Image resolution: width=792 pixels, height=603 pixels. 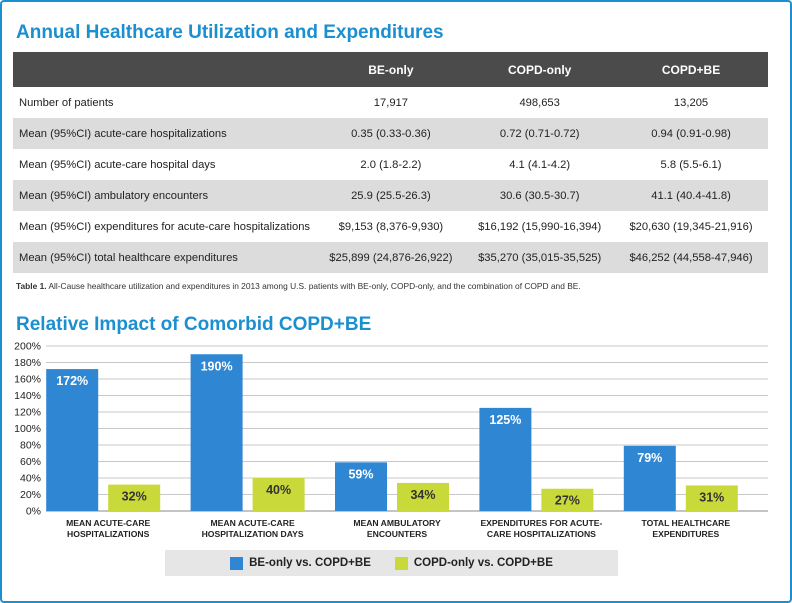 What do you see at coordinates (539, 102) in the screenshot?
I see `cell-copd-only: 498,653` at bounding box center [539, 102].